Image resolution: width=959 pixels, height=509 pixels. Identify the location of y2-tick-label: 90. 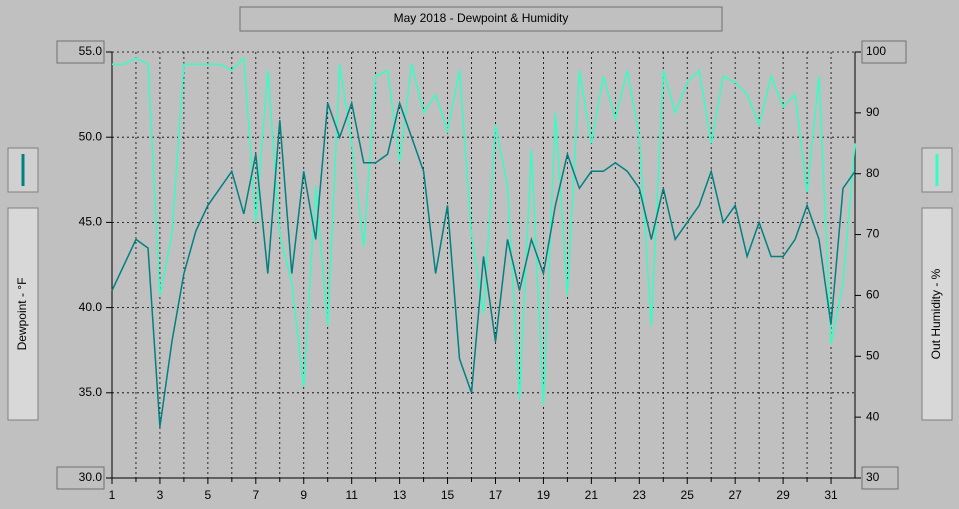
(873, 112).